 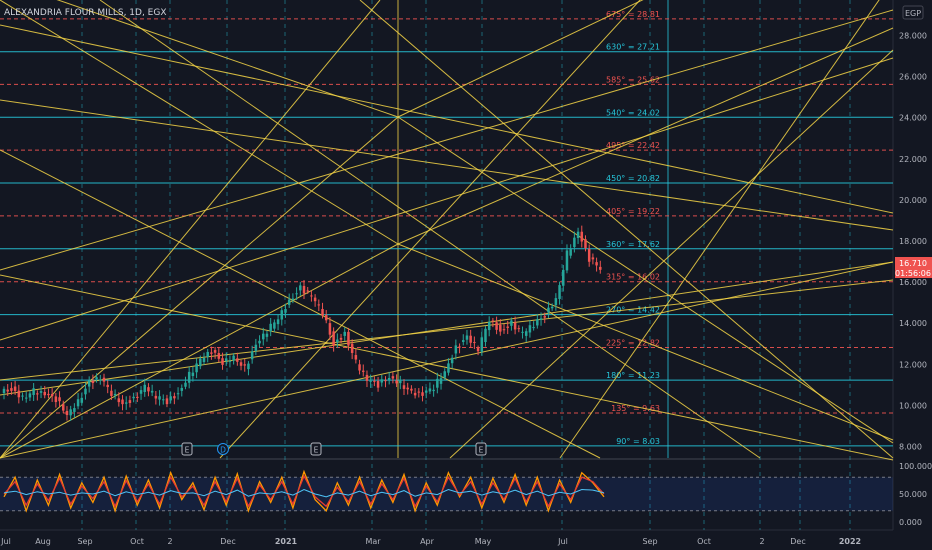 I want to click on event-marker-3: E, so click(x=481, y=449).